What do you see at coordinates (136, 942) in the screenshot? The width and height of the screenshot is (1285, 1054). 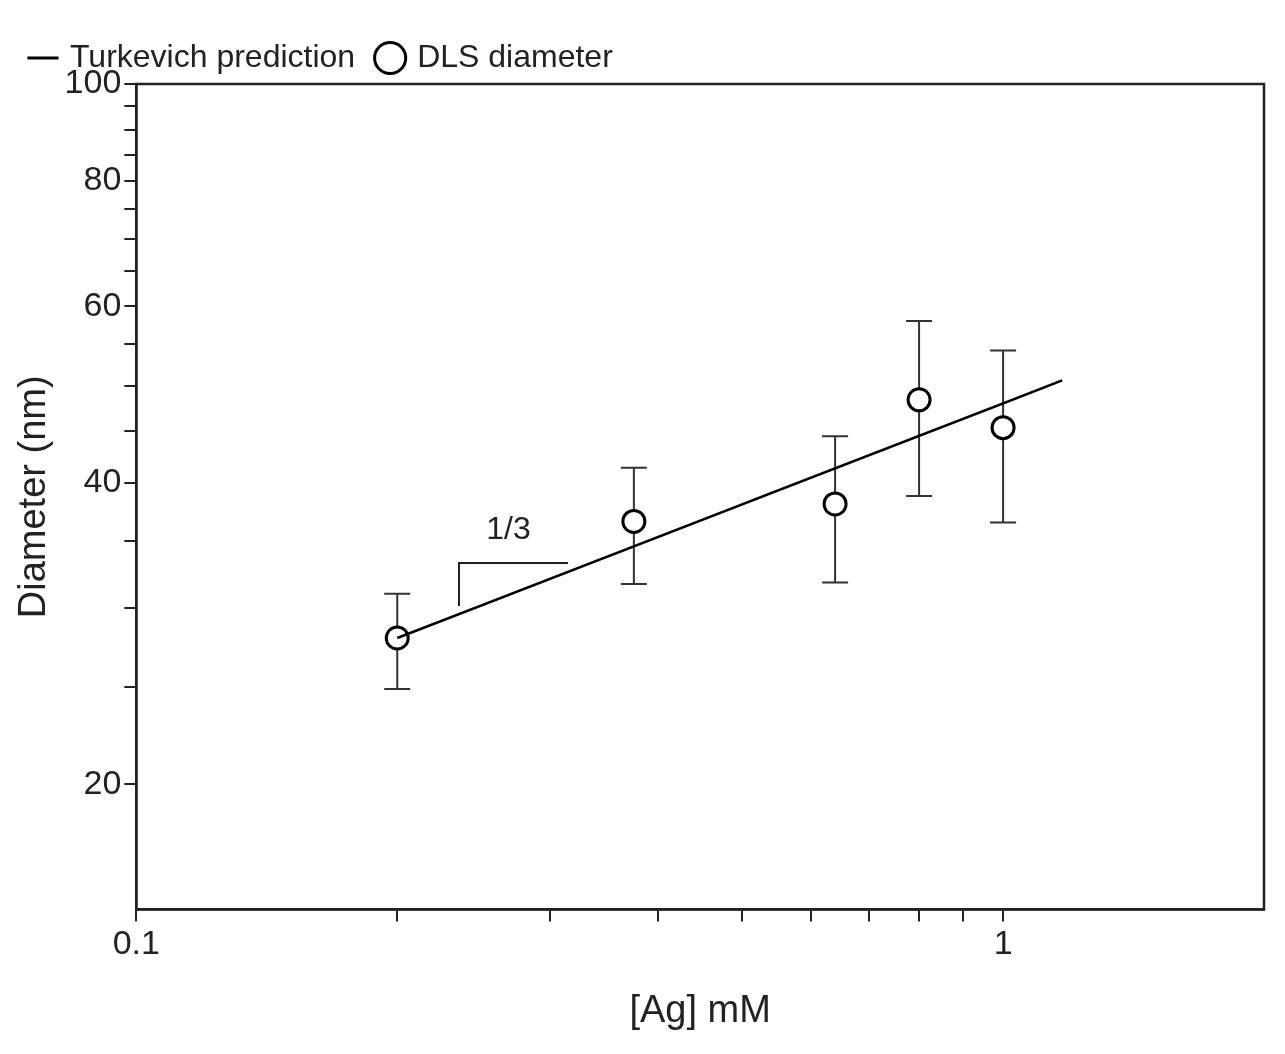 I see `x-tick-label: 0.1` at bounding box center [136, 942].